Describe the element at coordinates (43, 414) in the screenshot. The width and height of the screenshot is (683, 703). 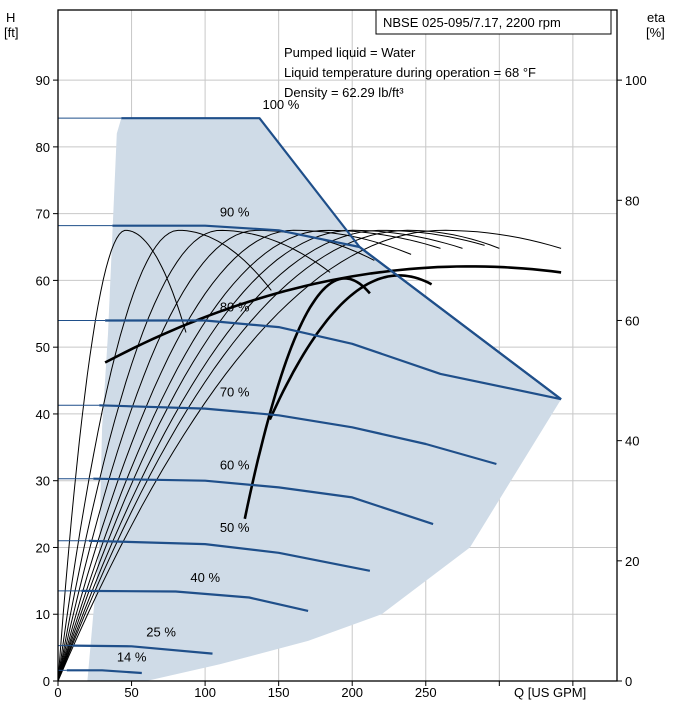
I see `y-tick-label: 40` at that location.